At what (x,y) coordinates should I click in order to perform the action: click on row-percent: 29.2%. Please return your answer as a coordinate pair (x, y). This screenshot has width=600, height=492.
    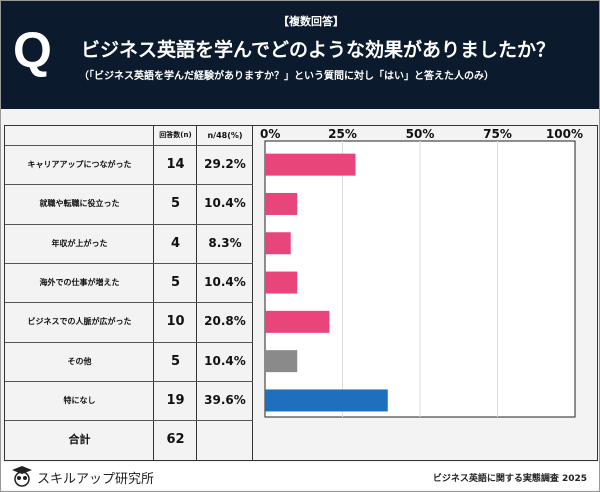
    Looking at the image, I should click on (225, 164).